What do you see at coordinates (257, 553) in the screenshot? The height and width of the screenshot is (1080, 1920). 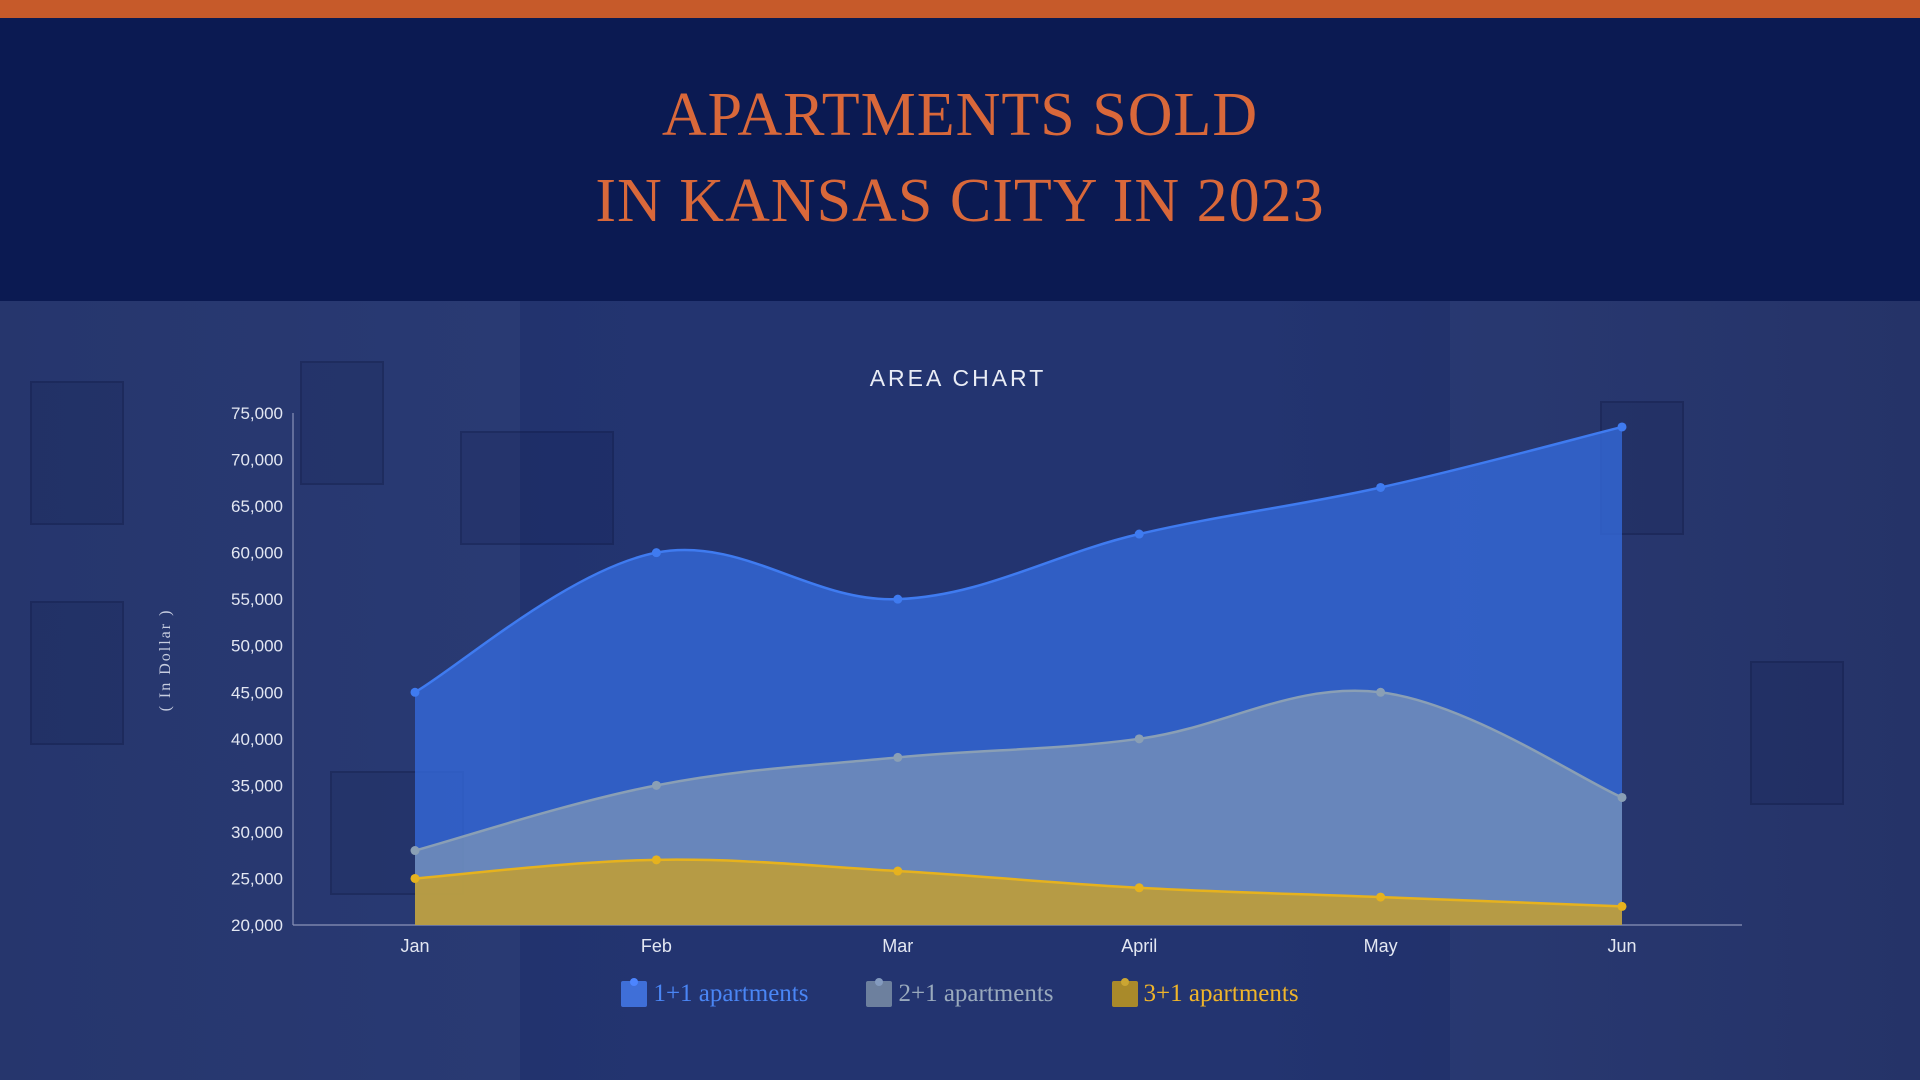 I see `y-tick-label: 60,000` at bounding box center [257, 553].